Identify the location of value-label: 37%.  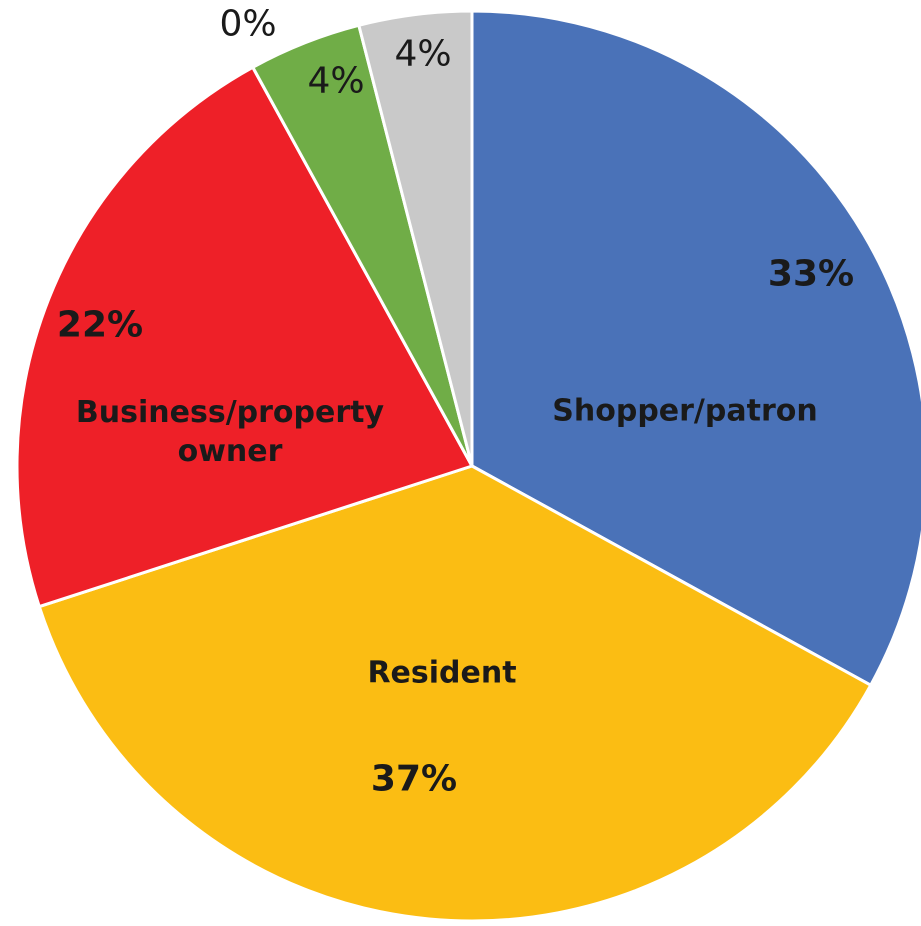
(414, 779).